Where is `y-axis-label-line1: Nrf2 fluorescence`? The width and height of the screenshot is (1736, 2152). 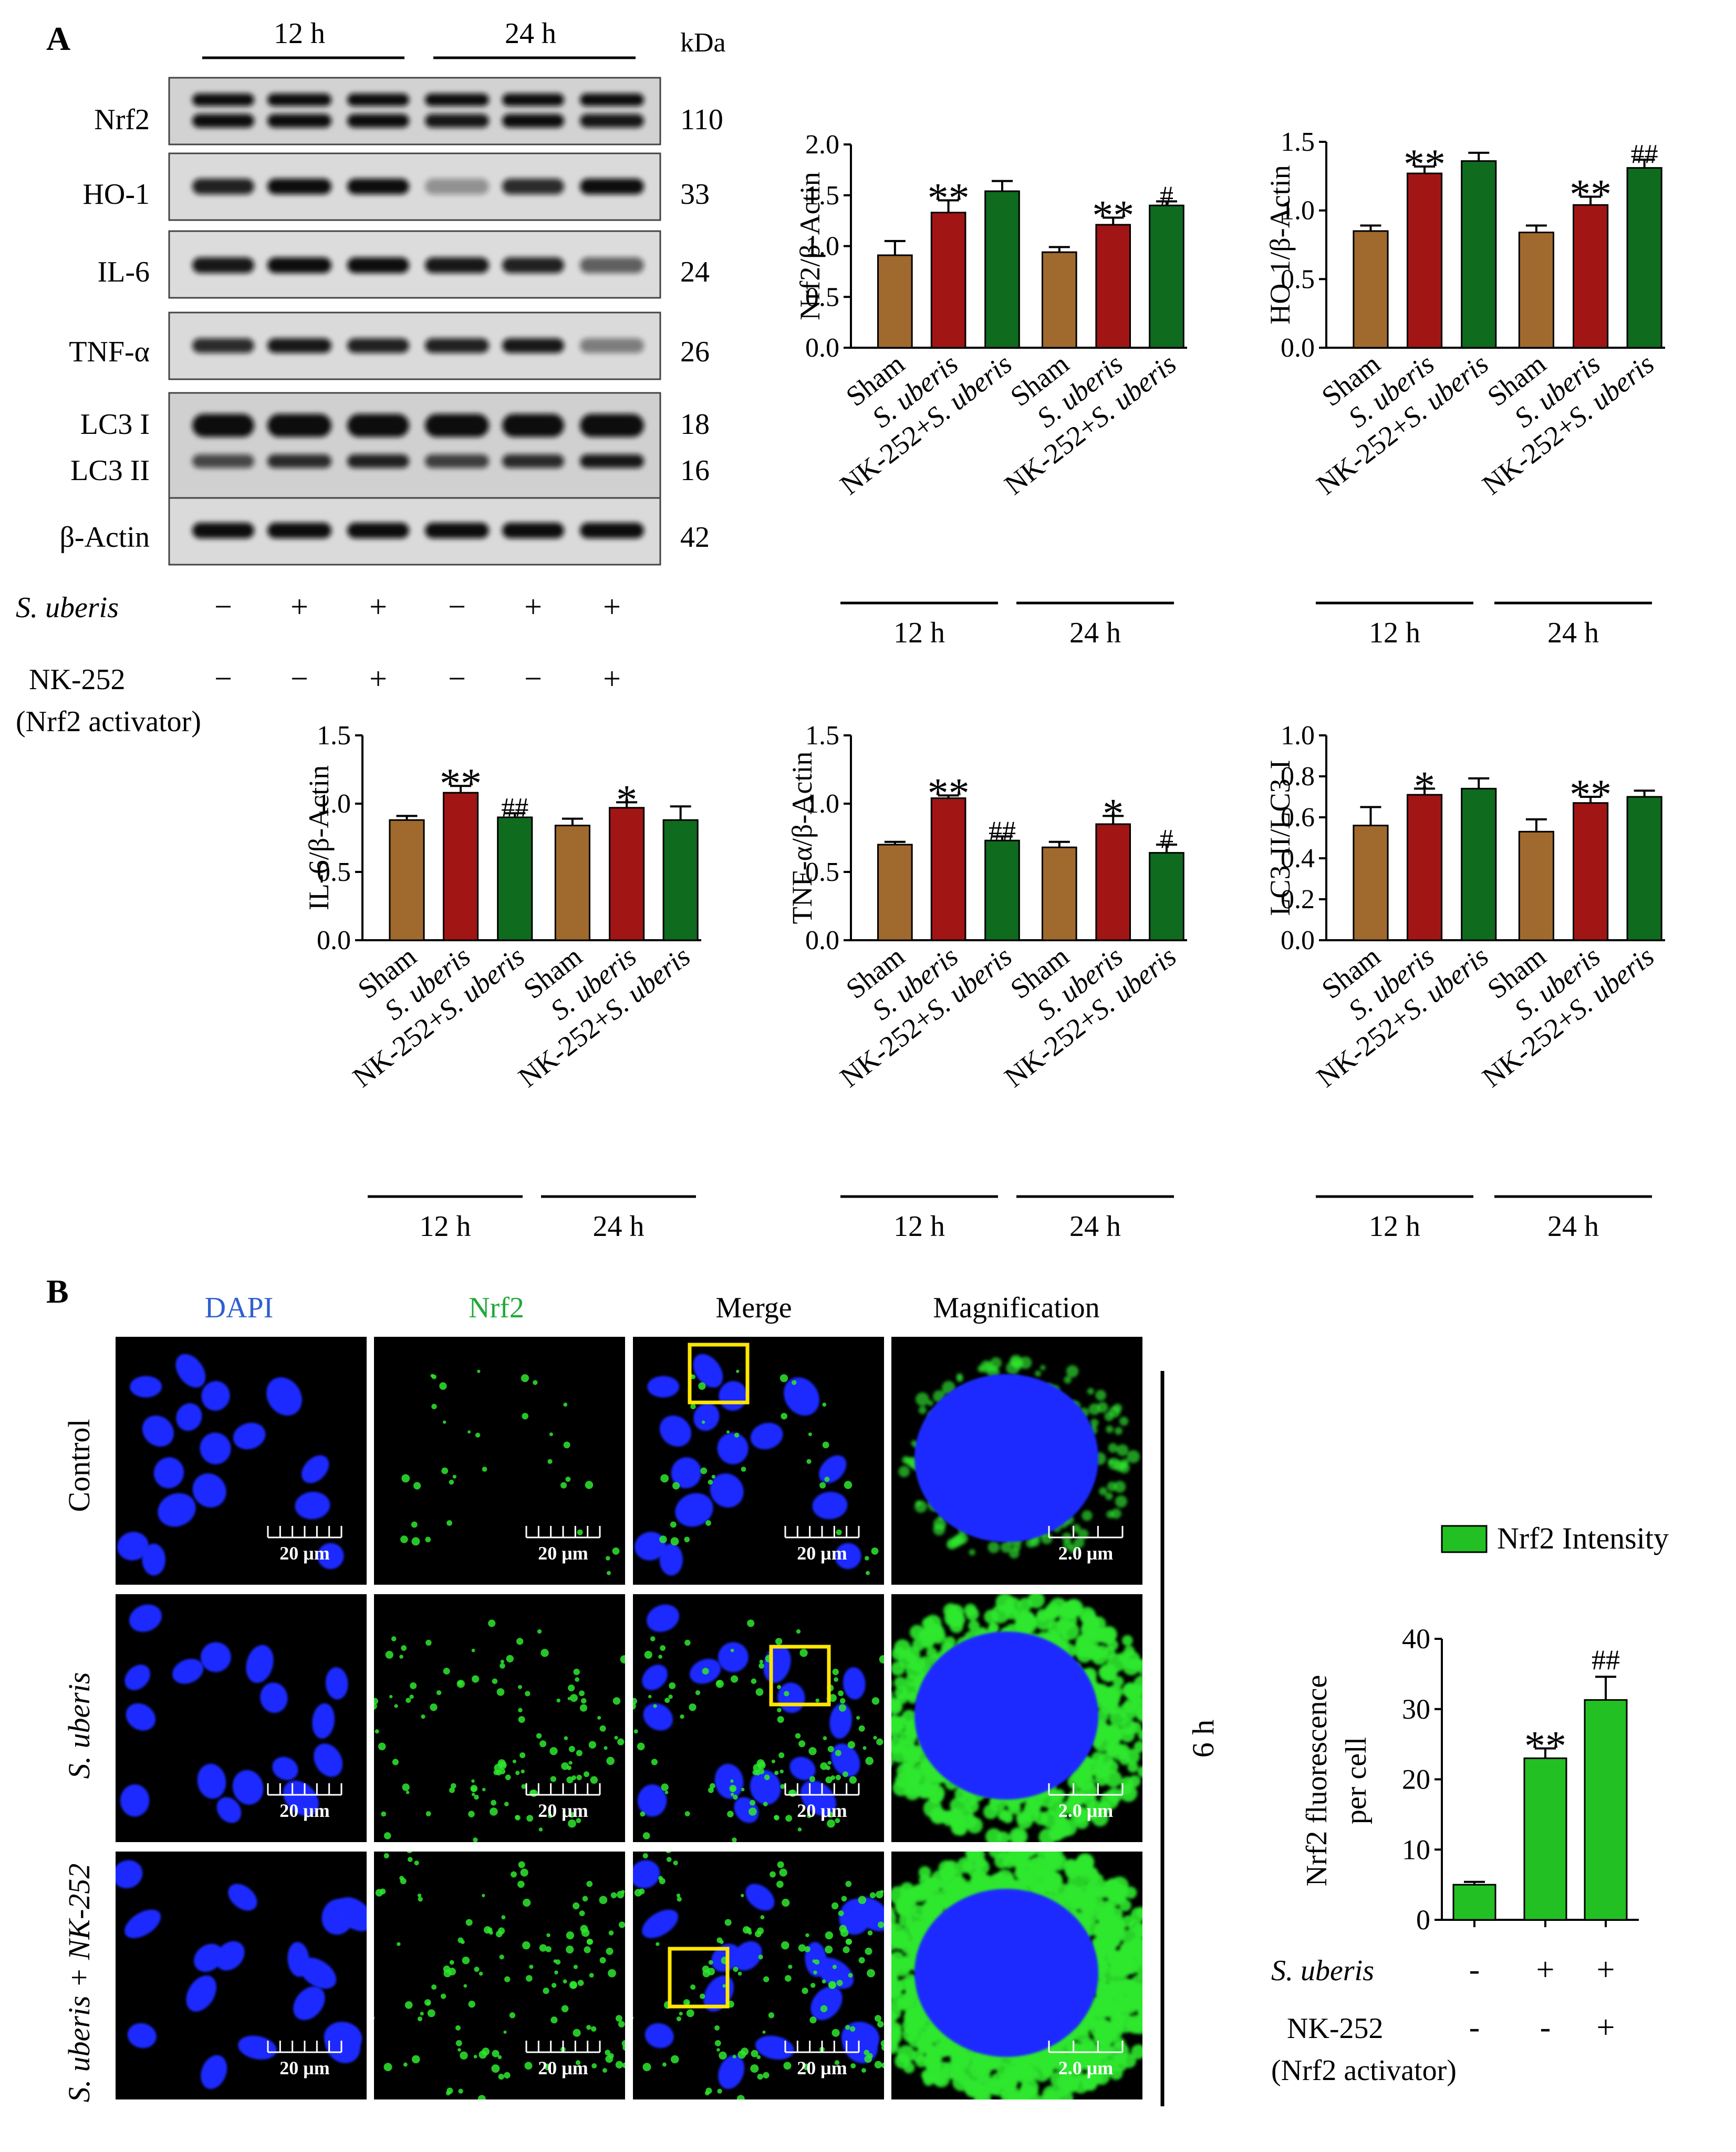
y-axis-label-line1: Nrf2 fluorescence is located at coordinates (1317, 1781).